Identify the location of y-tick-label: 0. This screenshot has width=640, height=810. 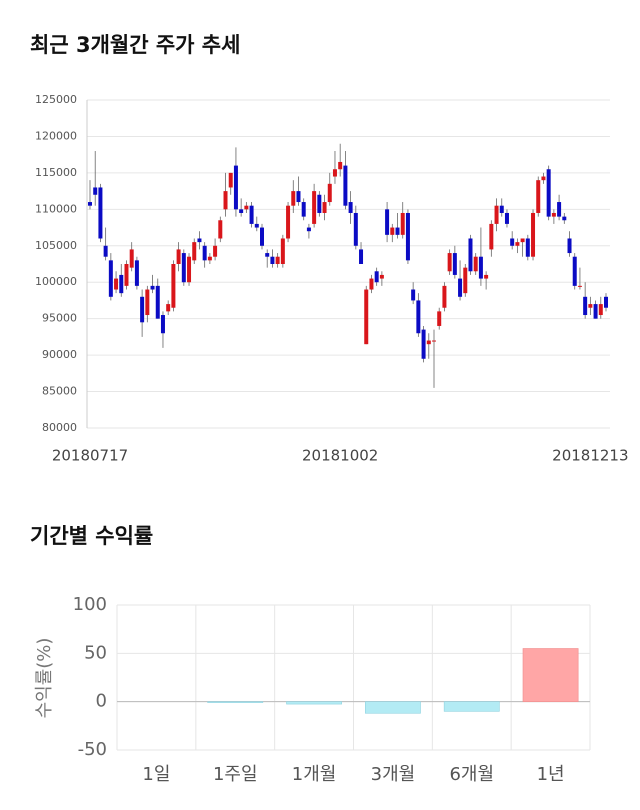
(101, 701).